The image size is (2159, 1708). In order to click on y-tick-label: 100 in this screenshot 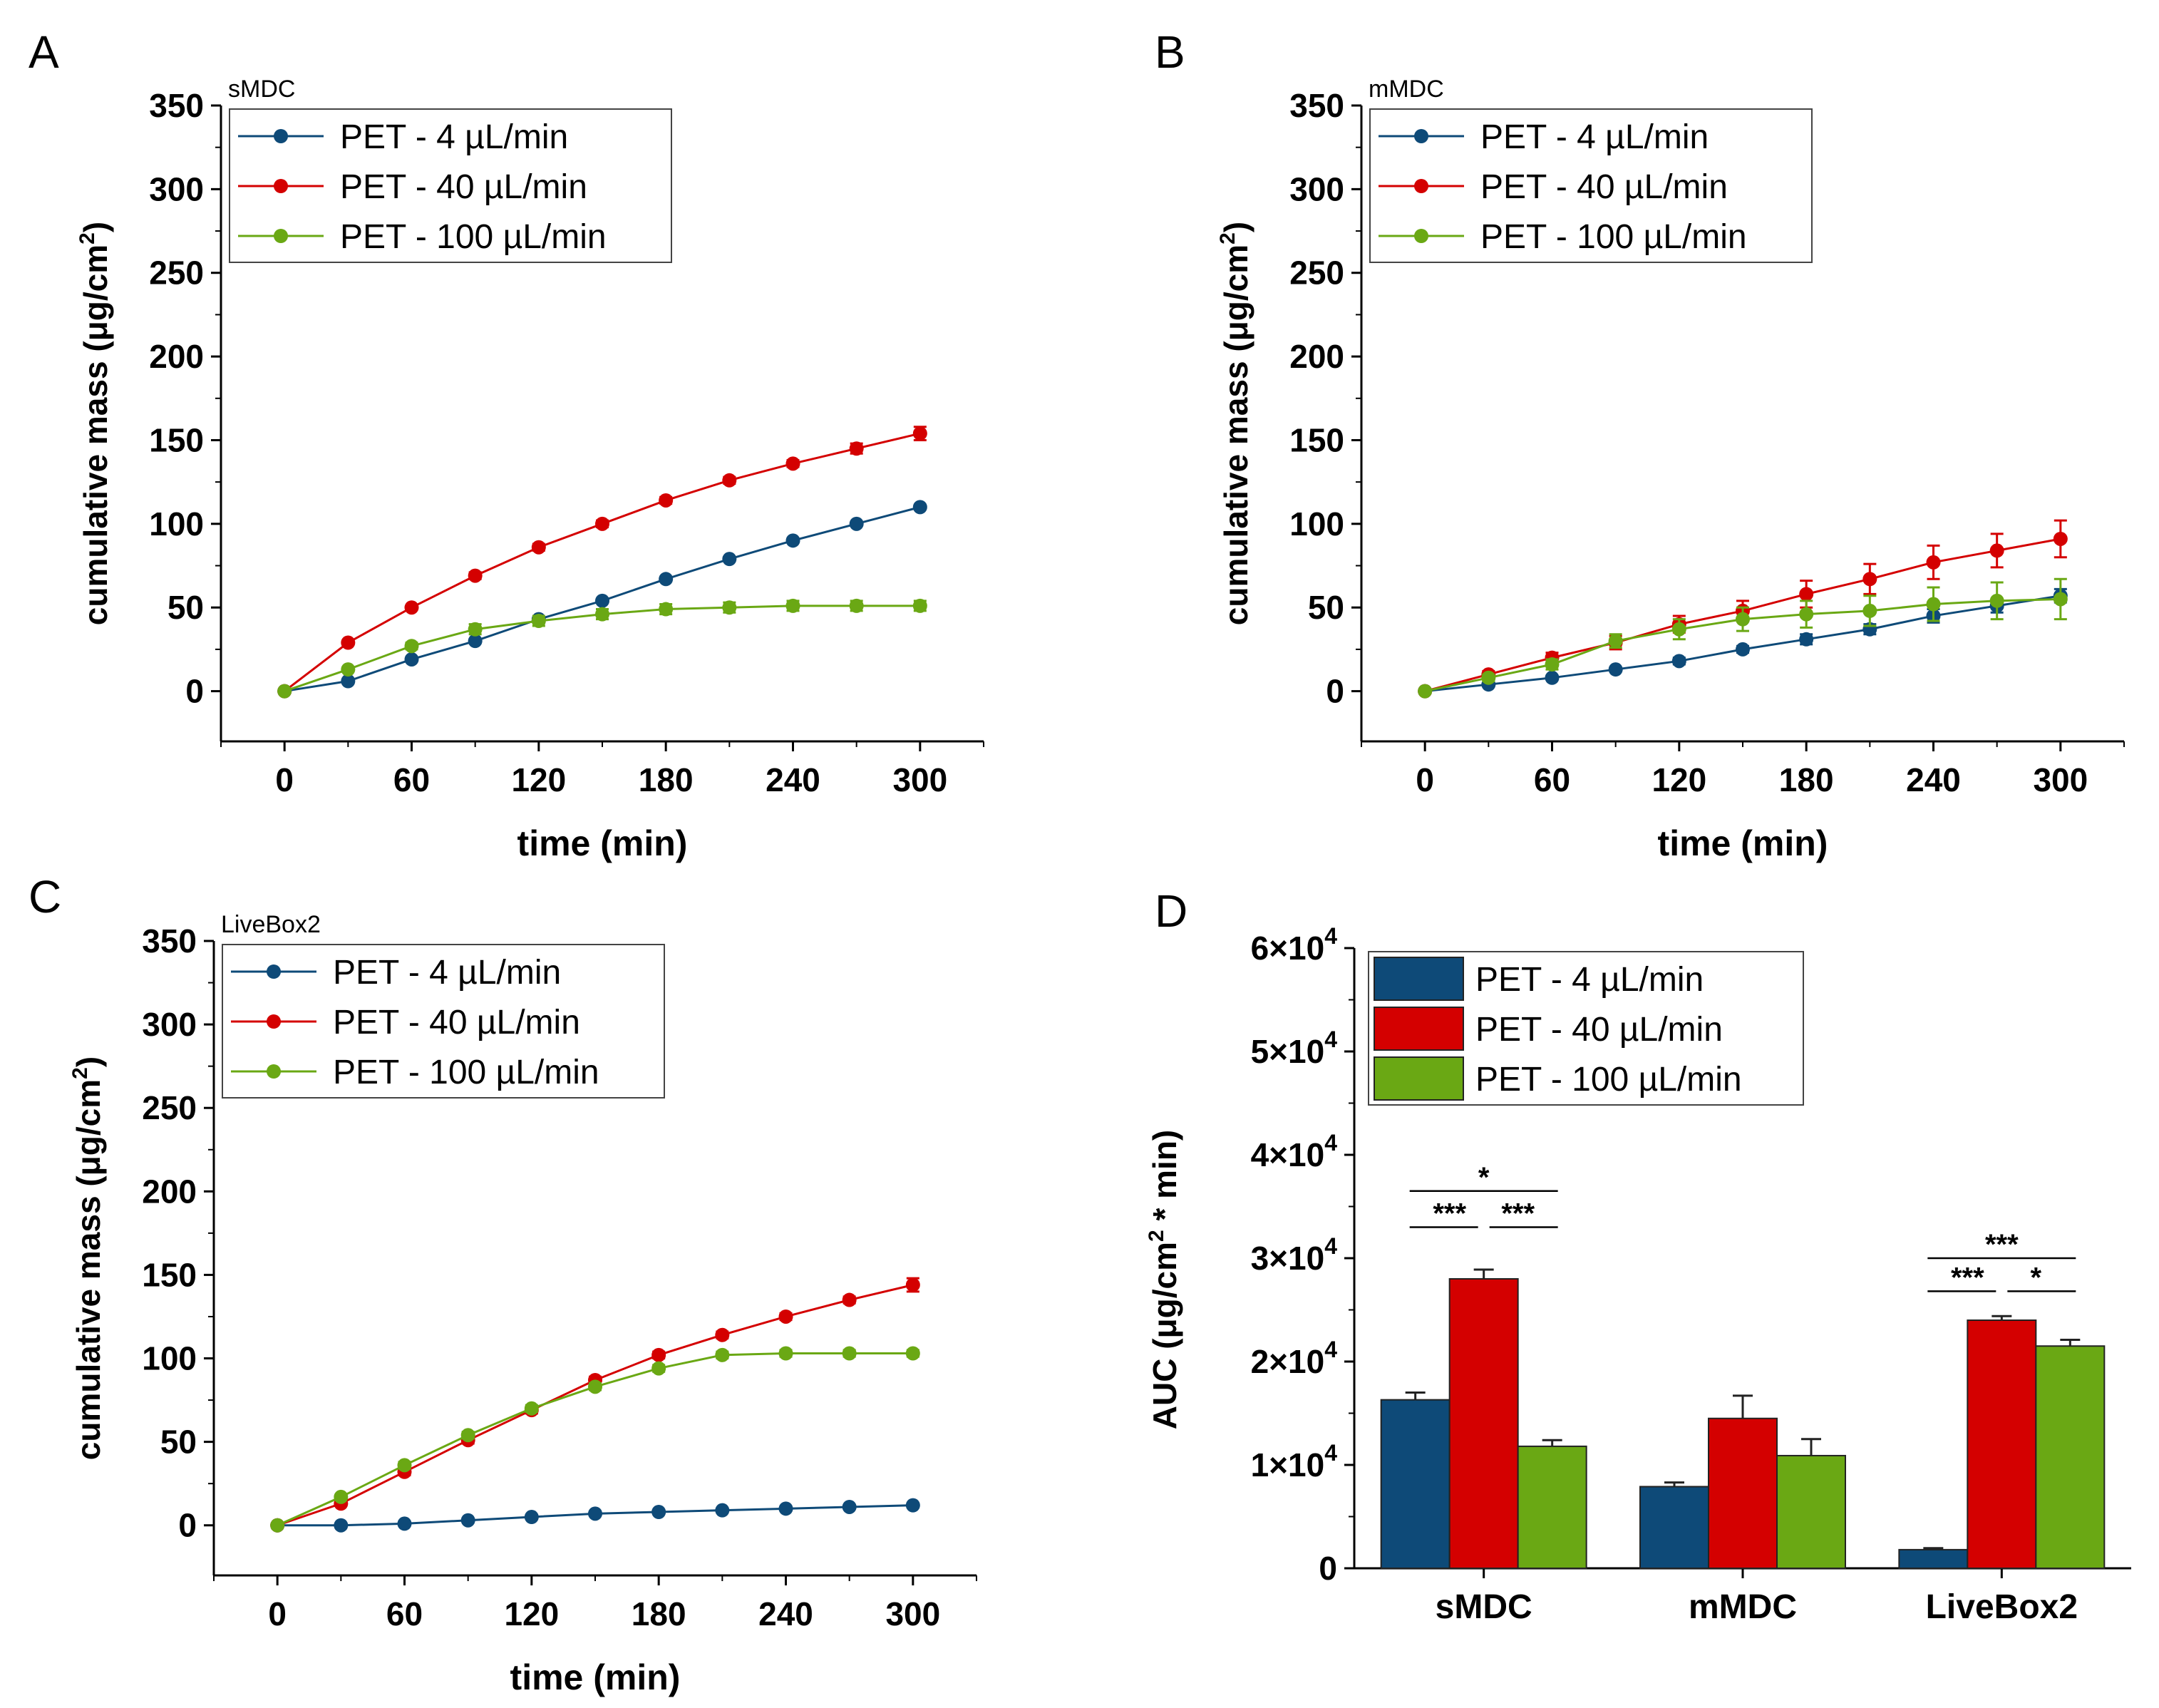, I will do `click(176, 523)`.